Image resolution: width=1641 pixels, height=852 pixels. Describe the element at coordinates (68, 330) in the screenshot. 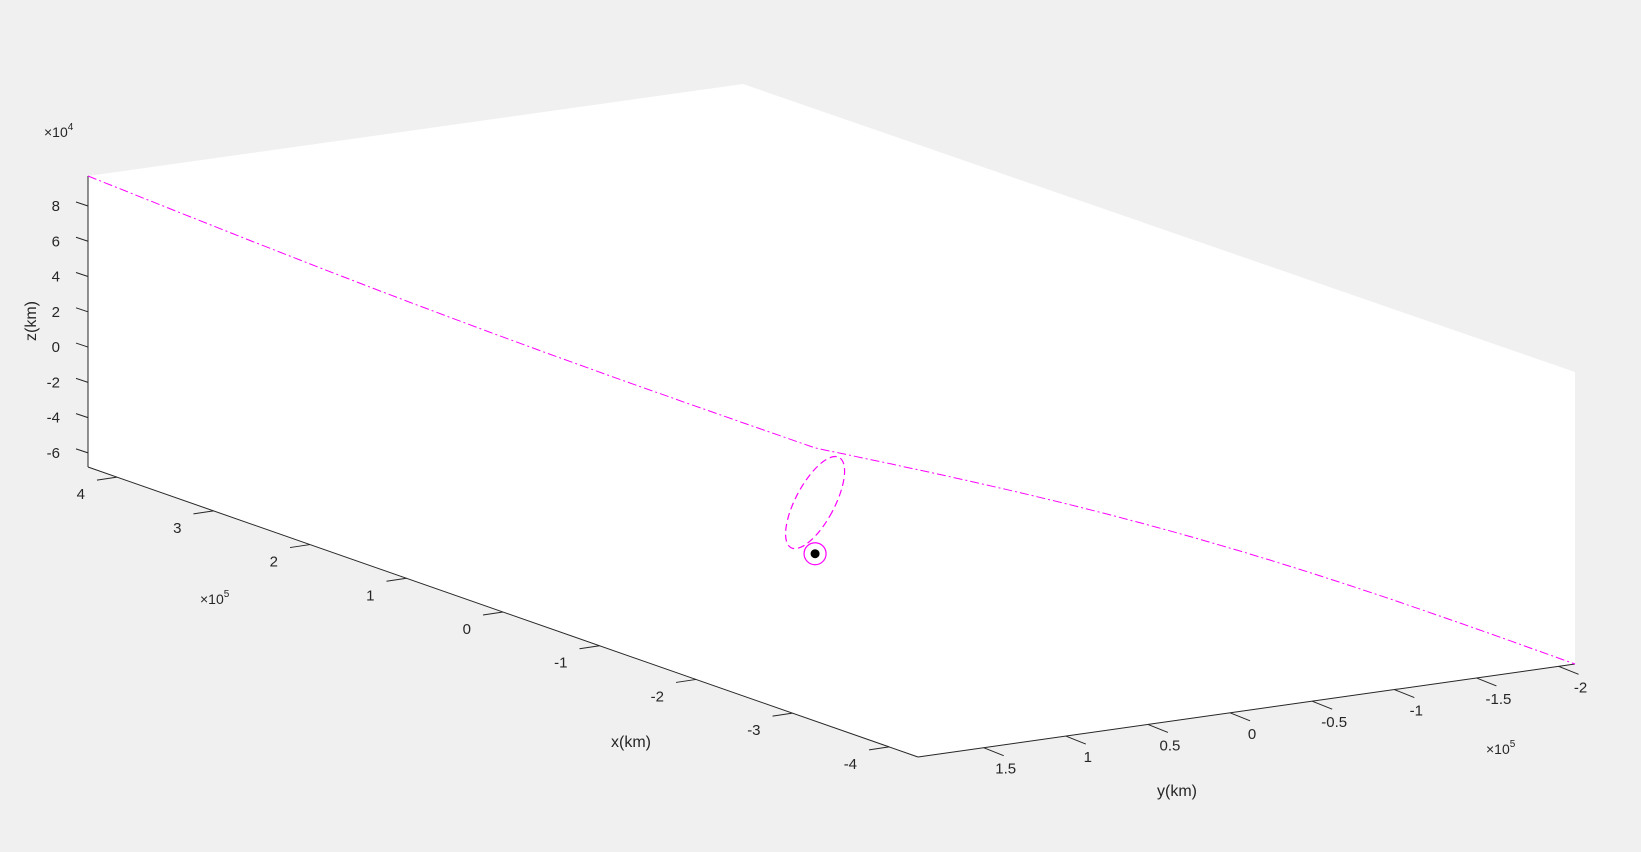

I see `z-axis-ticks: 8 6 4 2 0 -2 -4 -6` at that location.